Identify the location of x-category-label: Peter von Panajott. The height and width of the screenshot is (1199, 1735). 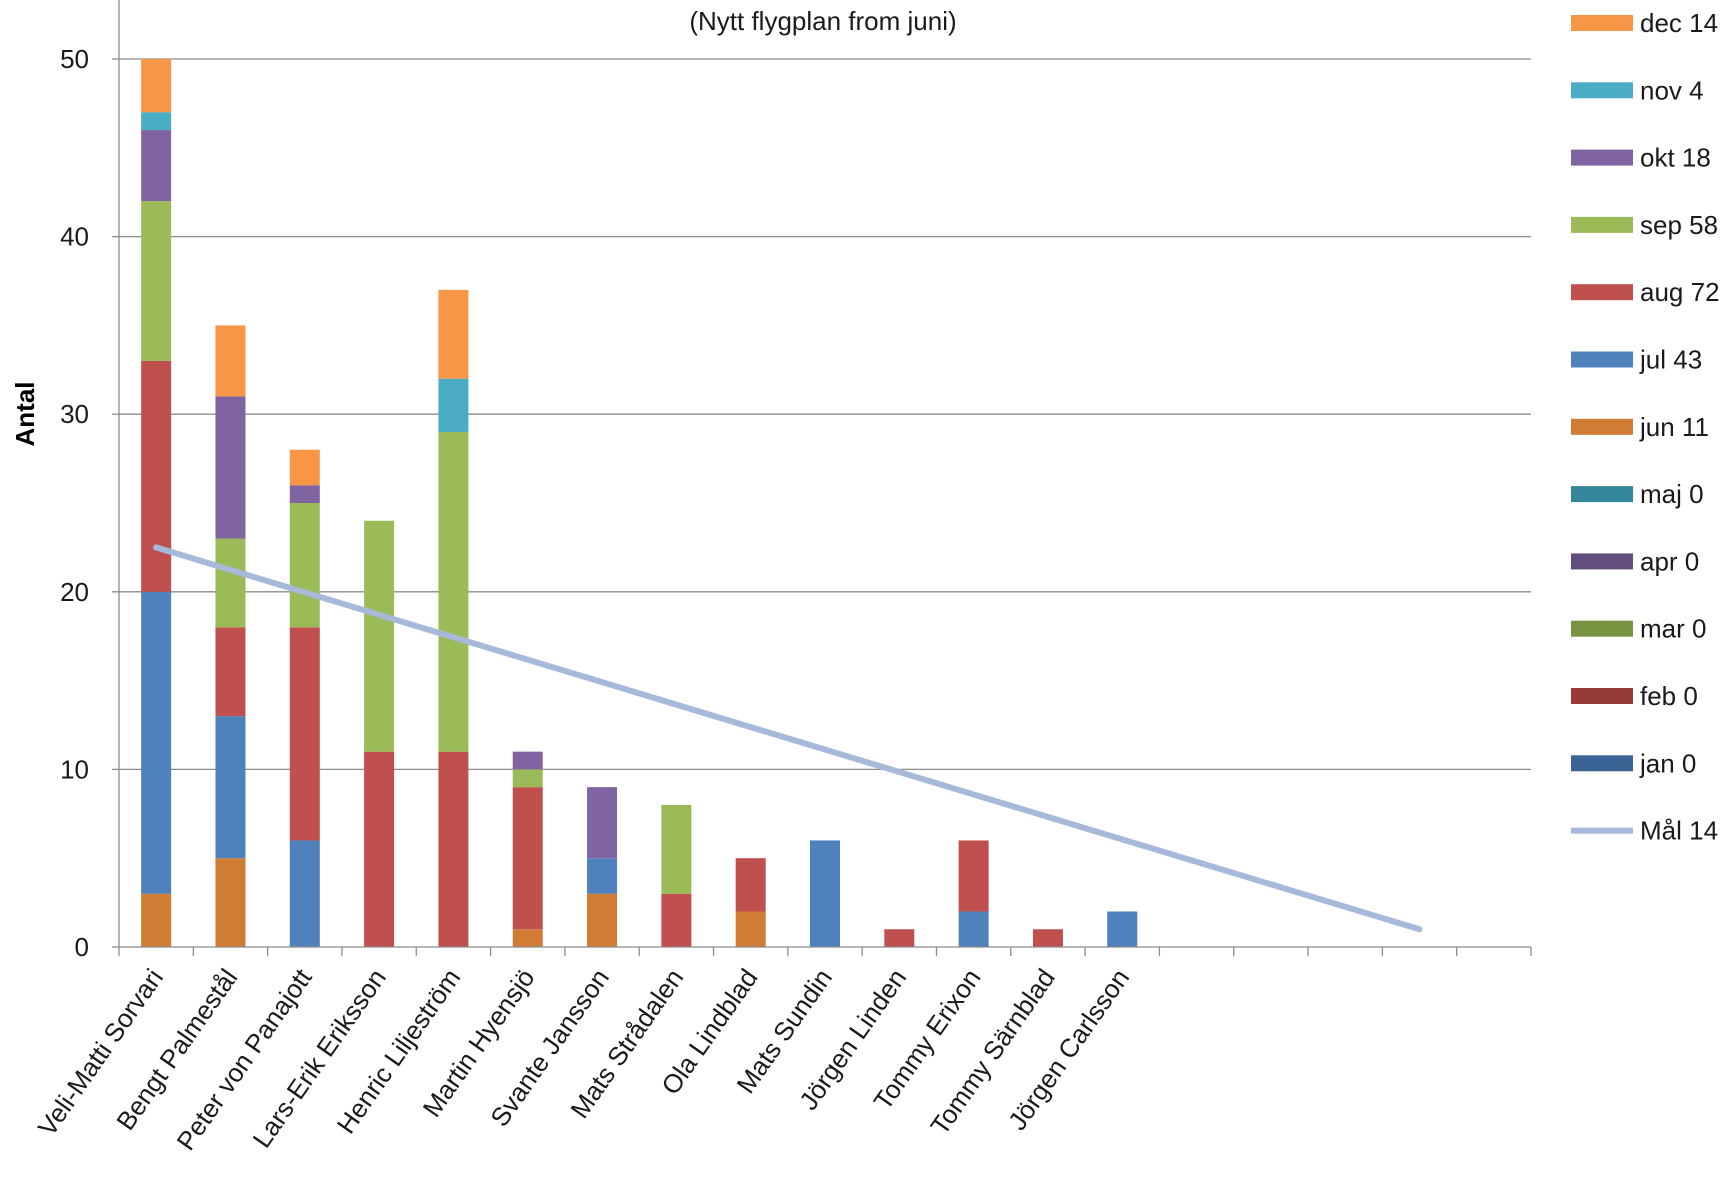
(244, 1059).